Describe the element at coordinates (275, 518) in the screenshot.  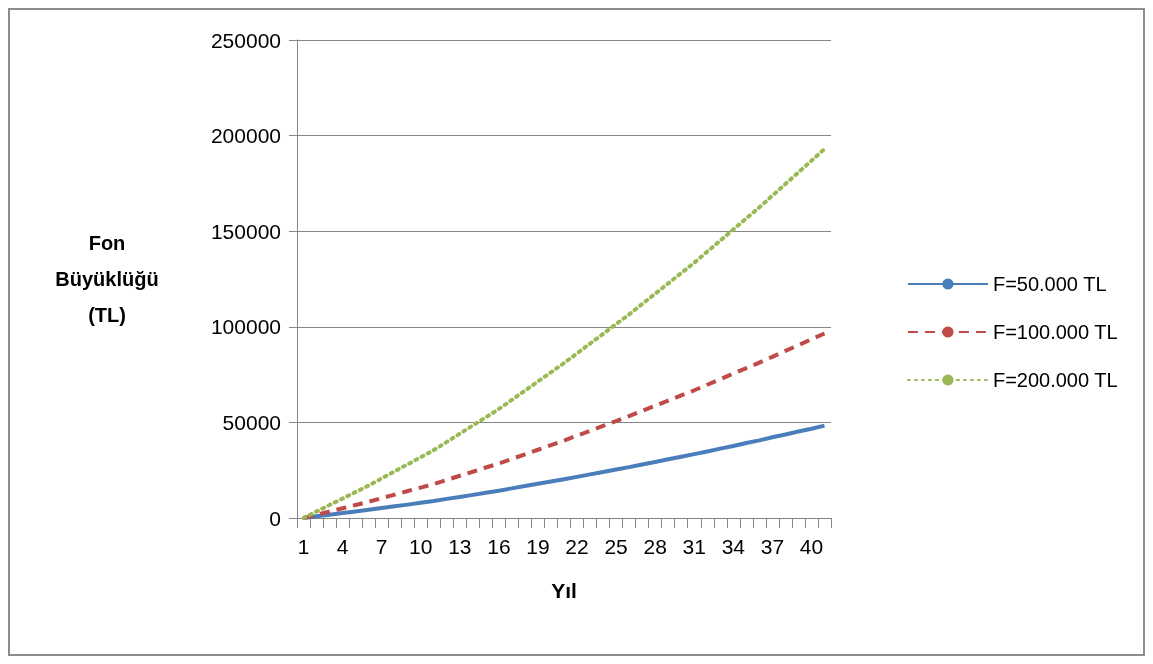
I see `y-tick-label: 0` at that location.